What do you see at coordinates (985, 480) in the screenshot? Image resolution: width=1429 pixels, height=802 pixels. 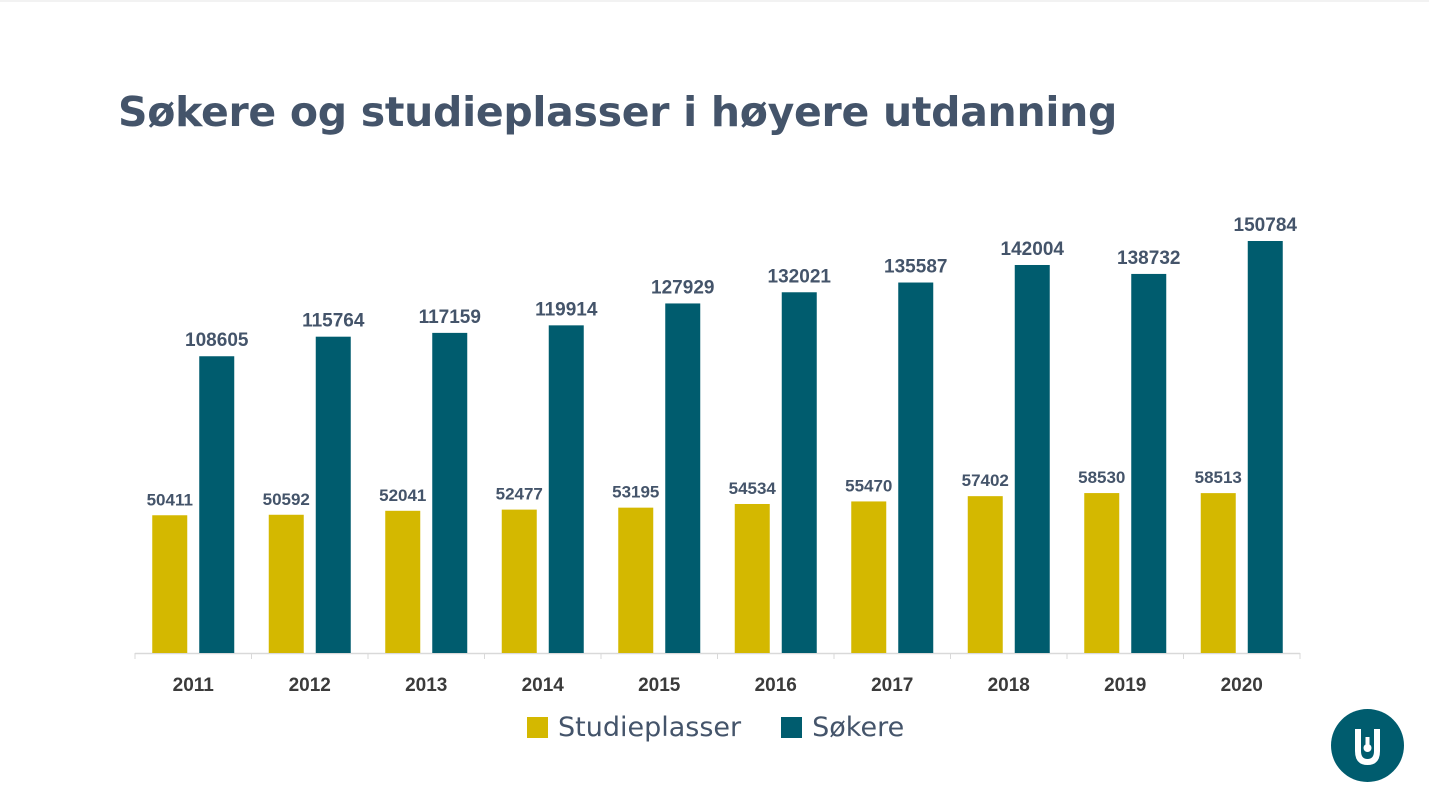 I see `data-label-studieplasser-2018: 57402` at bounding box center [985, 480].